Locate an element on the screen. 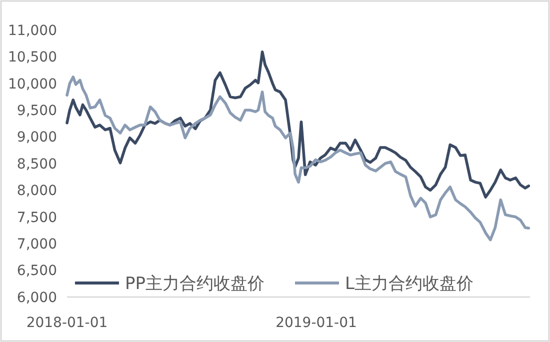 The height and width of the screenshot is (342, 550). x-tick-label: 2018-01-01 is located at coordinates (67, 322).